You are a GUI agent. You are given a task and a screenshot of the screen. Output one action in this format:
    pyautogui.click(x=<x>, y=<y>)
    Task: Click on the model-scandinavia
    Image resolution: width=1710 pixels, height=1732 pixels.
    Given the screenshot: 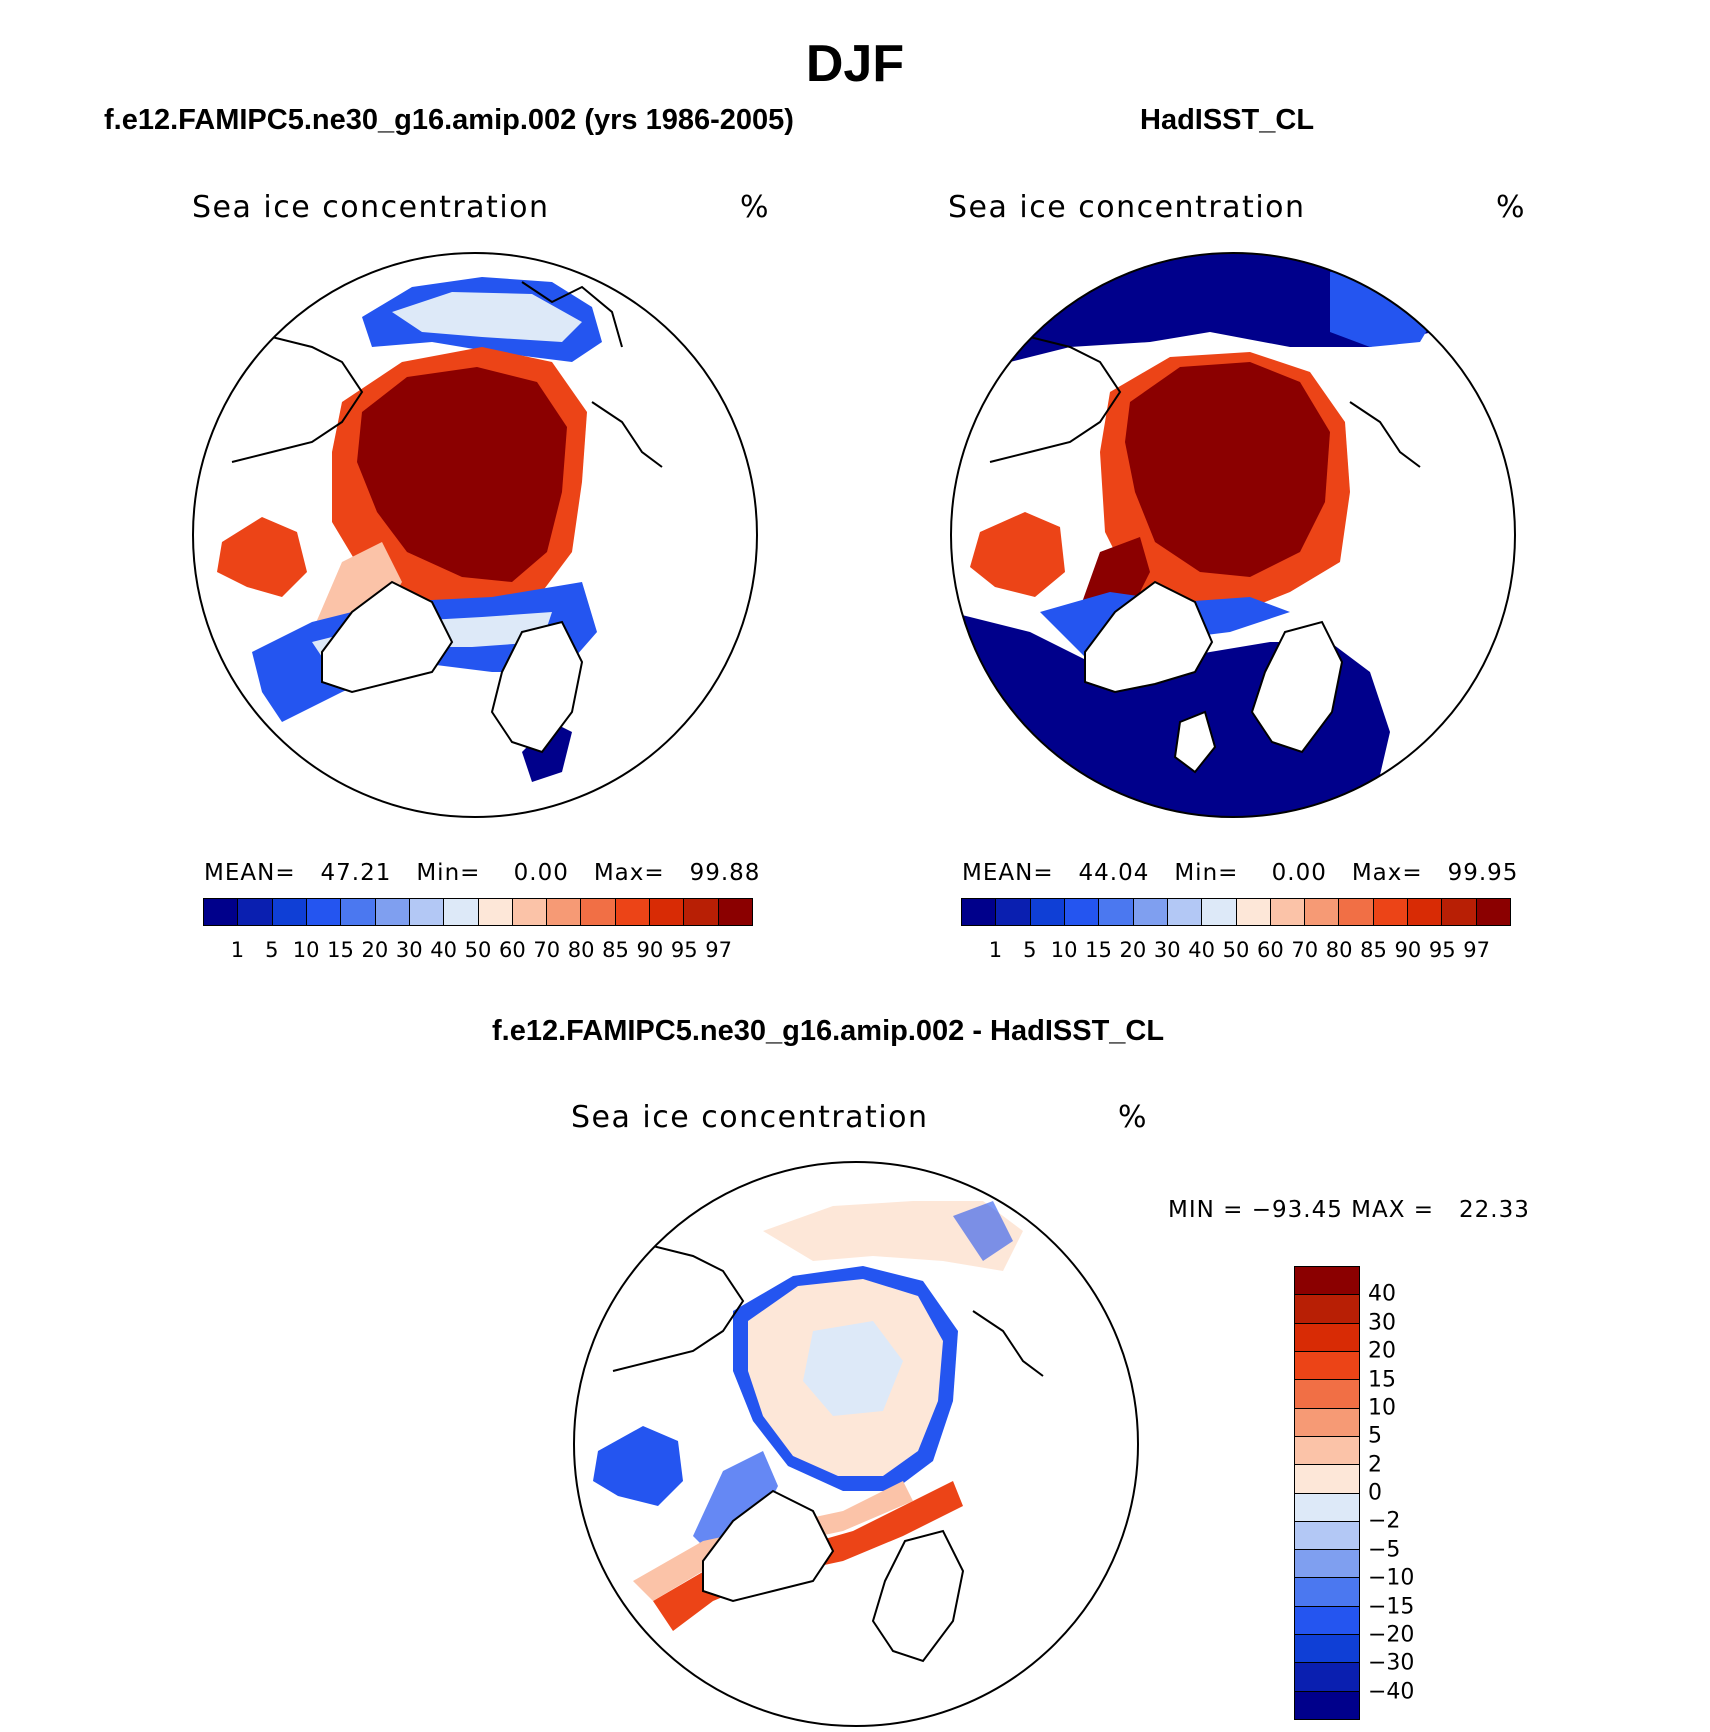 What is the action you would take?
    pyautogui.click(x=537, y=687)
    